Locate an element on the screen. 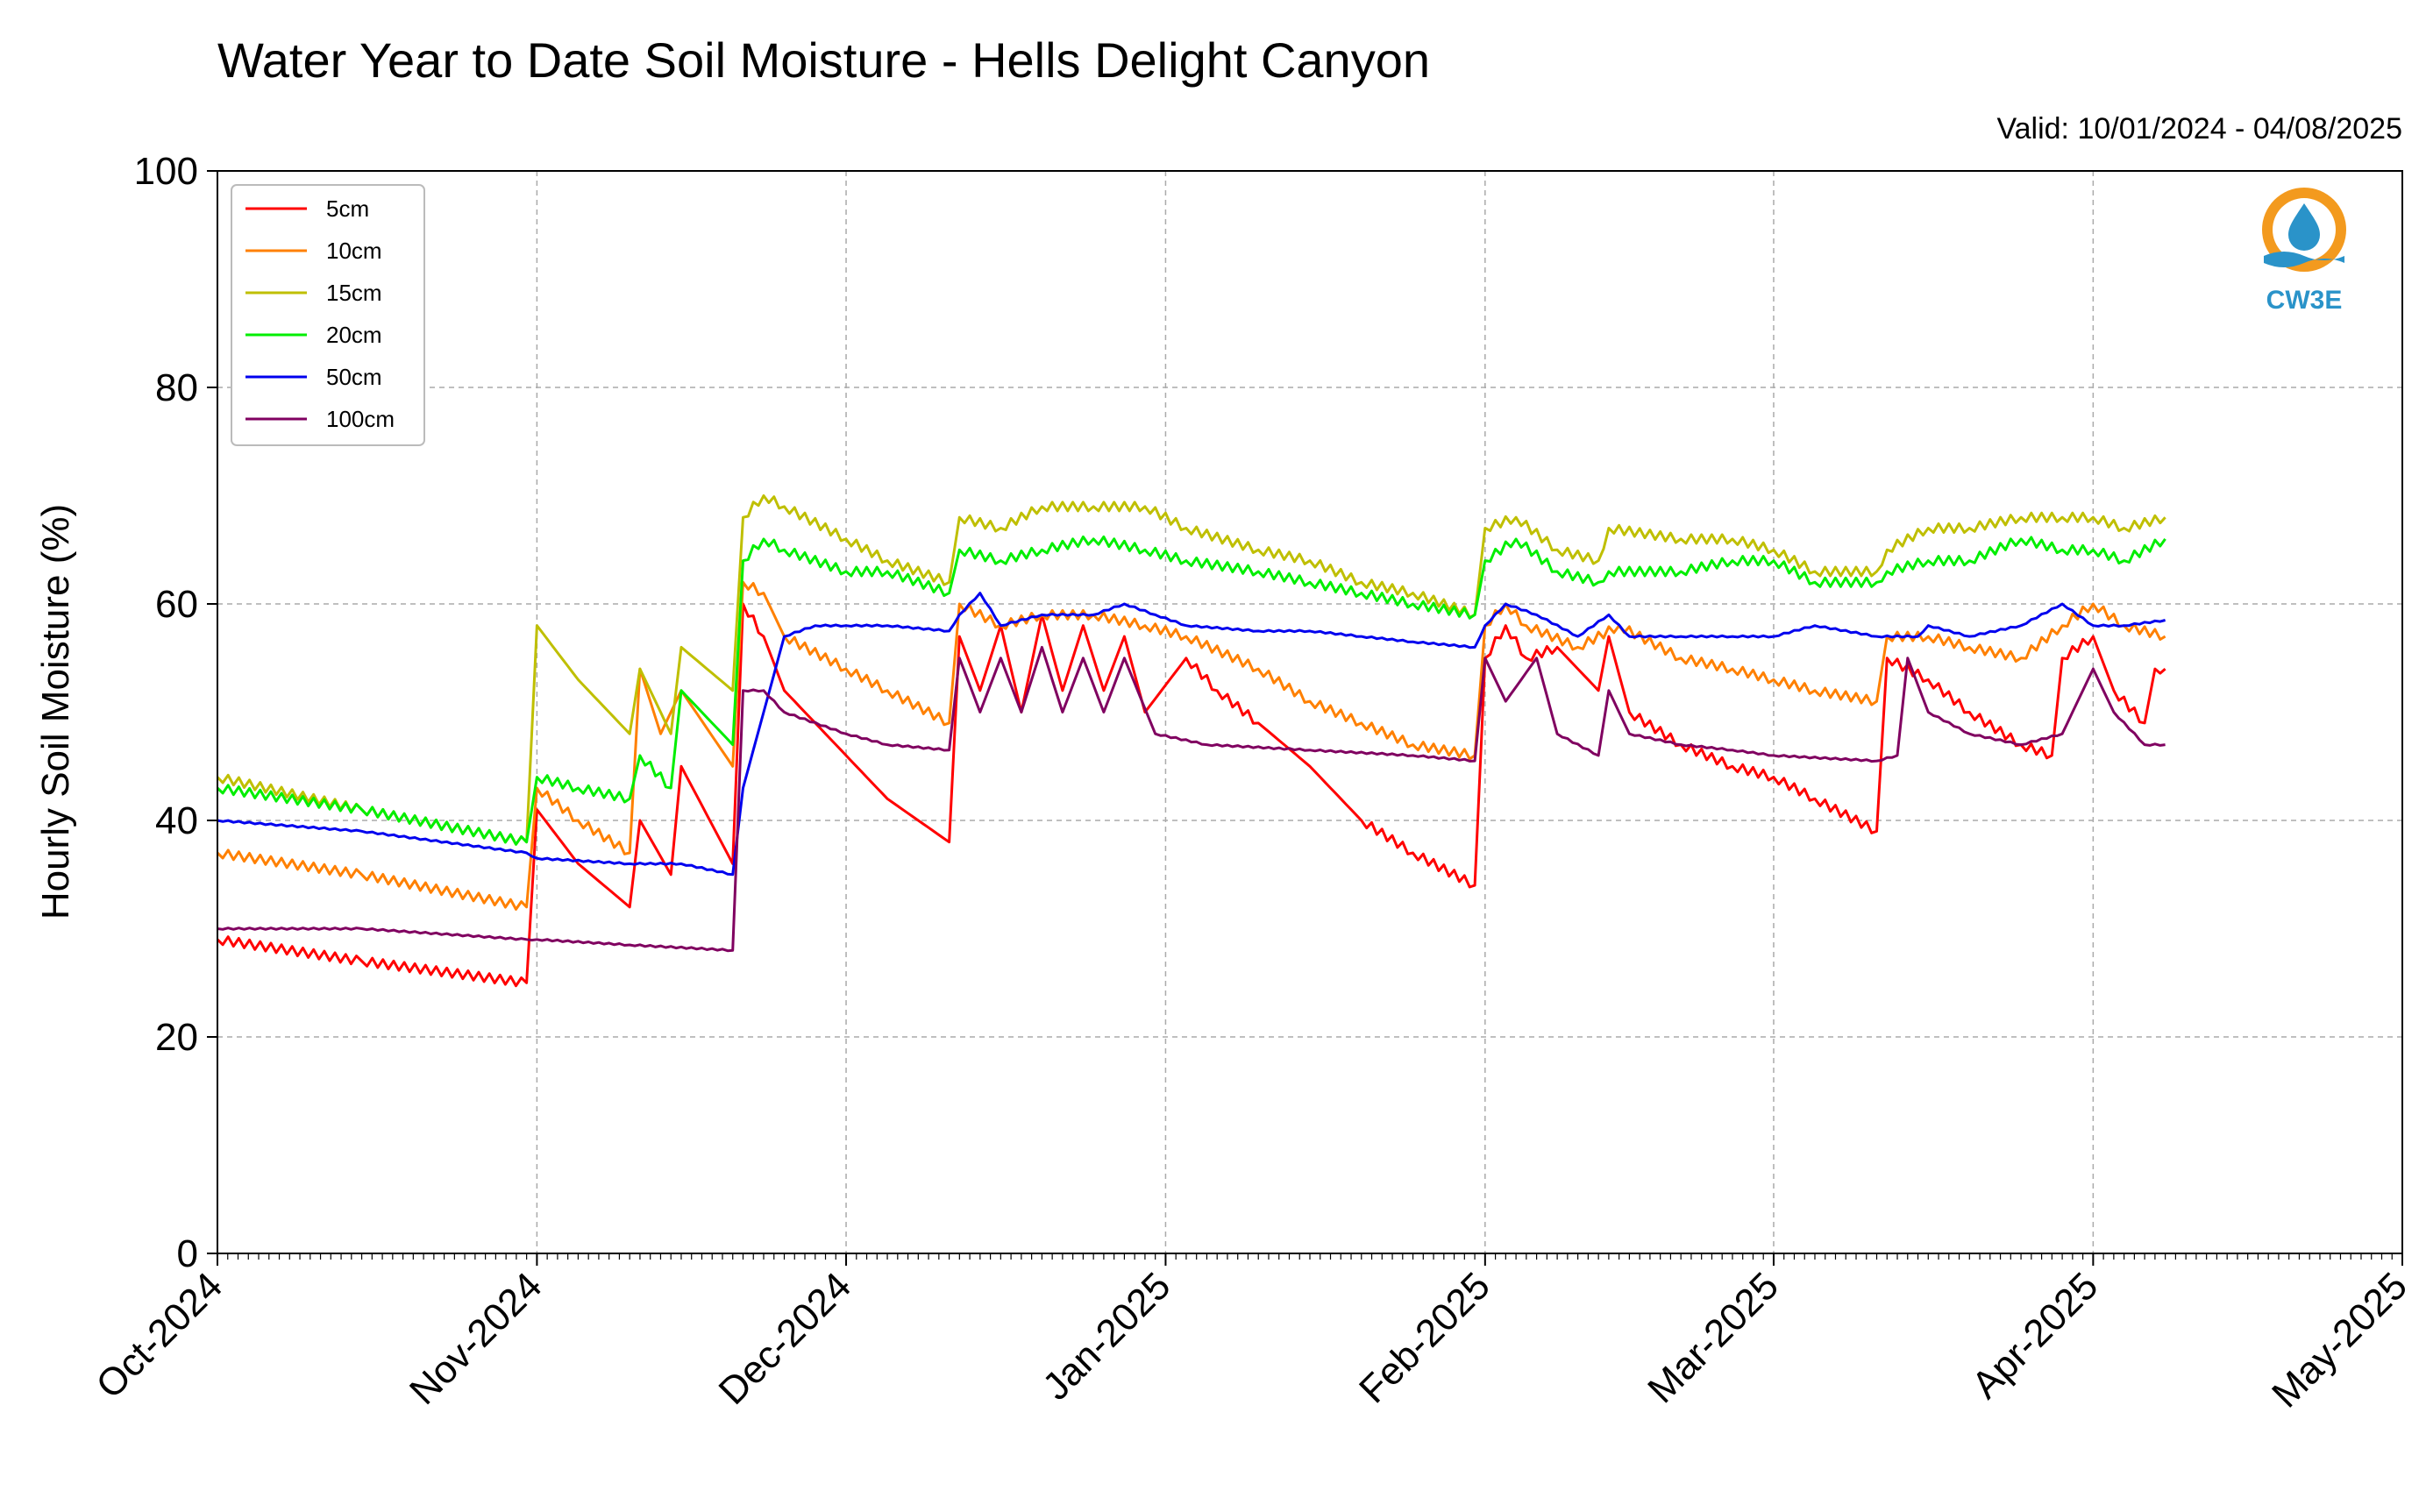 Image resolution: width=2426 pixels, height=1512 pixels. x-tick-label: Oct-2024 is located at coordinates (159, 1335).